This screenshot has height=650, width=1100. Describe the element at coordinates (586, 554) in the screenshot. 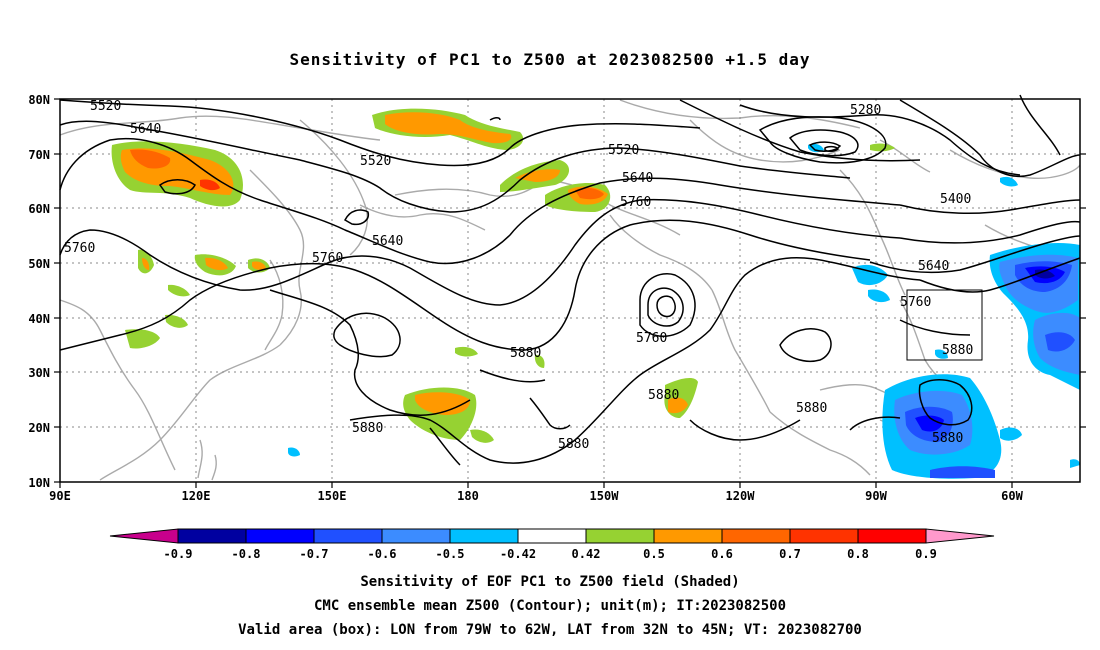

I see `colorbar-tick-label: 0.42` at that location.